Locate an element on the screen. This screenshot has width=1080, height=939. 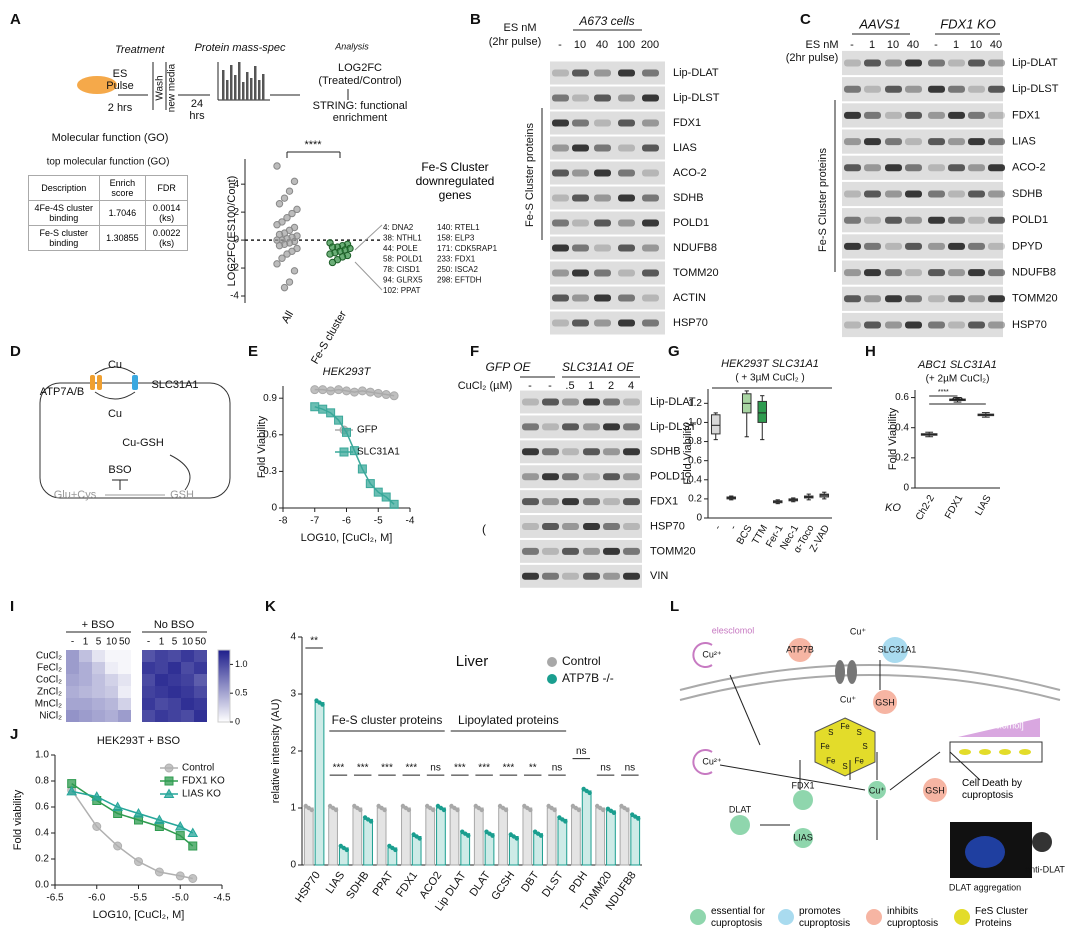
y-tick-label: -4 is located at coordinates (234, 296).